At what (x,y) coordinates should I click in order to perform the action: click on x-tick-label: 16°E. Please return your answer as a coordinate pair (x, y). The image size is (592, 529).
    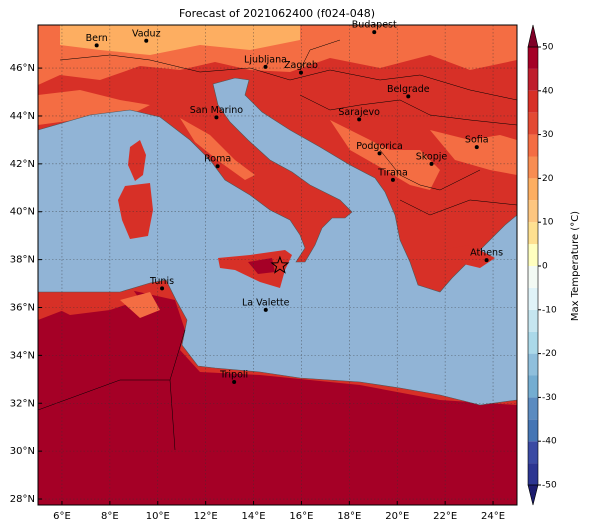
    Looking at the image, I should click on (301, 516).